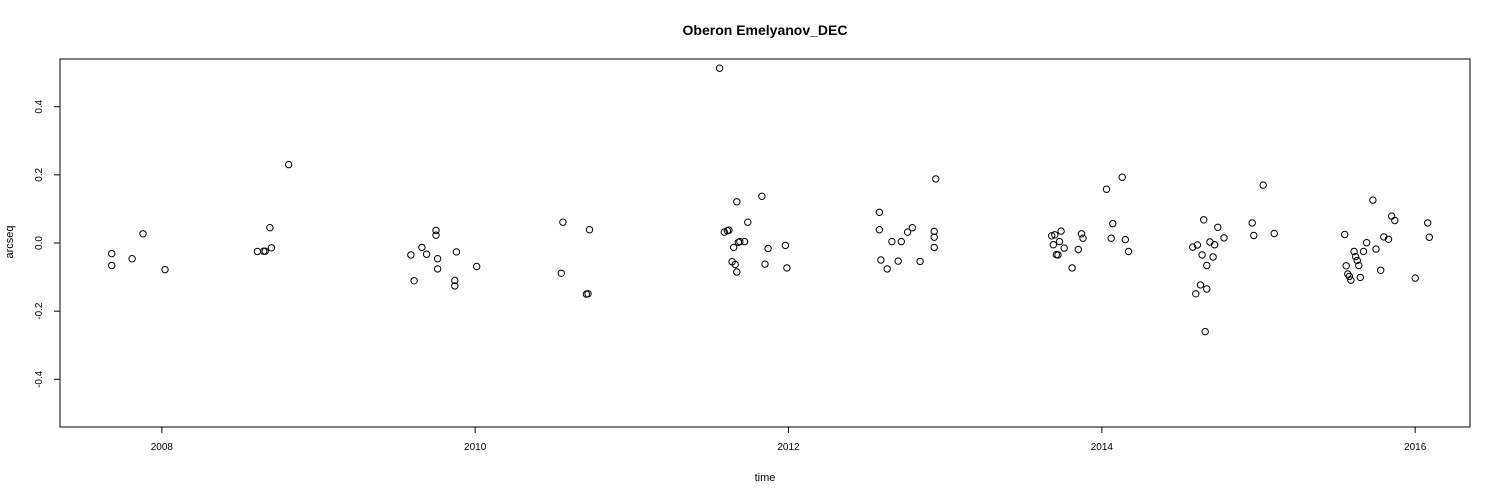 Image resolution: width=1500 pixels, height=500 pixels. What do you see at coordinates (765, 30) in the screenshot?
I see `chart-title: Oberon Emelyanov_DEC` at bounding box center [765, 30].